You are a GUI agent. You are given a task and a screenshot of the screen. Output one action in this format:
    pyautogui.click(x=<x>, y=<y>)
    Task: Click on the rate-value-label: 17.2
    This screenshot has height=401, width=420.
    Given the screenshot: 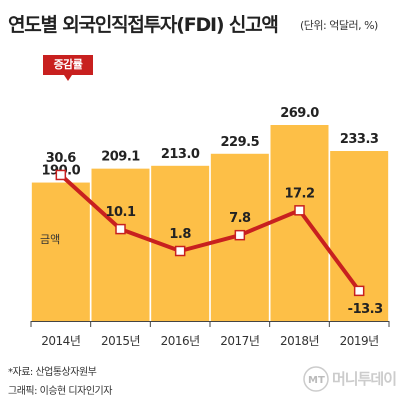 What is the action you would take?
    pyautogui.click(x=299, y=193)
    